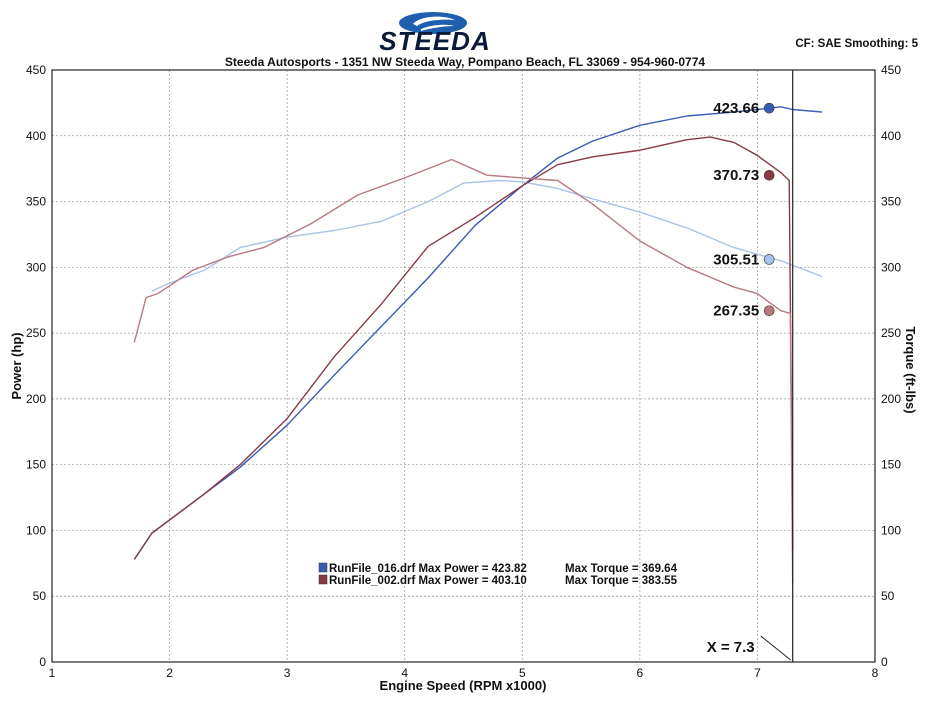  What do you see at coordinates (36, 530) in the screenshot?
I see `y-tick-label-left: 100` at bounding box center [36, 530].